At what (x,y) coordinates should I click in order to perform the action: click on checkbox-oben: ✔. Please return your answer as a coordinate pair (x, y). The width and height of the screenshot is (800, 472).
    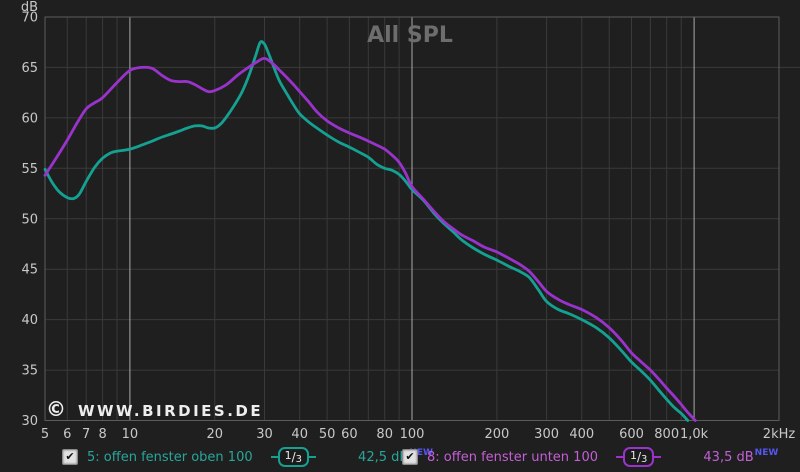
    Looking at the image, I should click on (70, 457).